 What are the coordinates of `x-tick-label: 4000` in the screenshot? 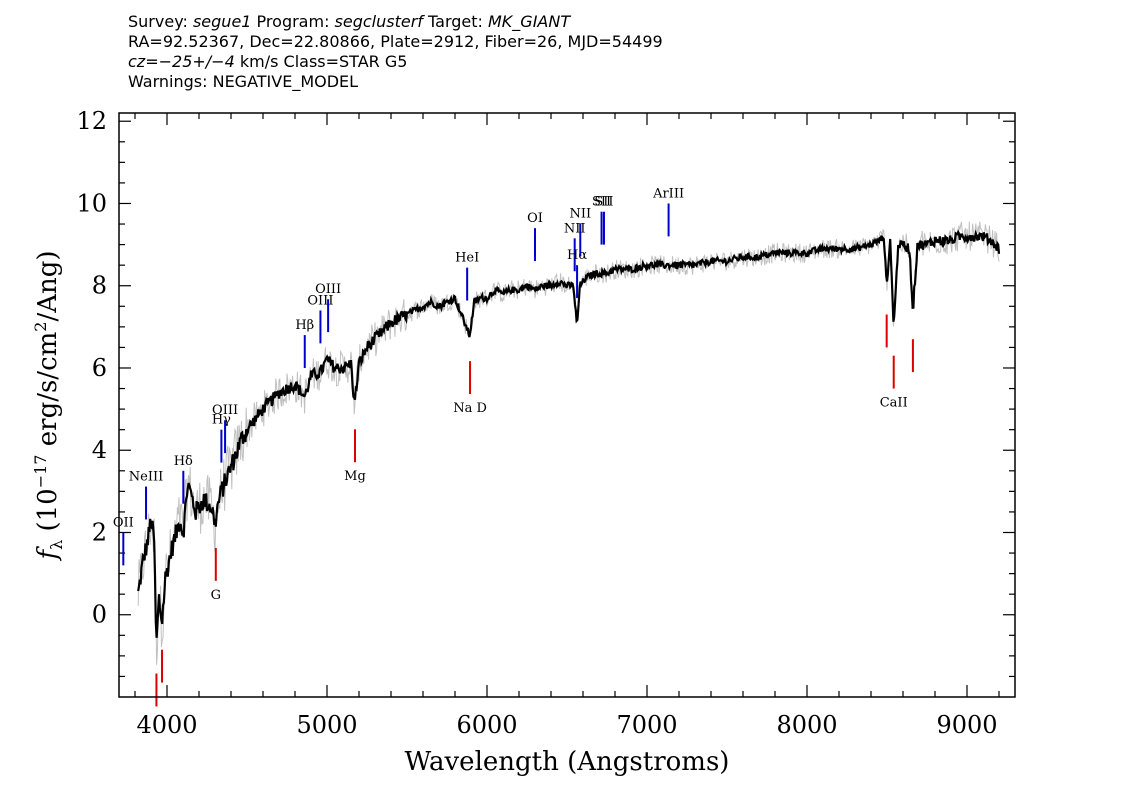 It's located at (166, 725).